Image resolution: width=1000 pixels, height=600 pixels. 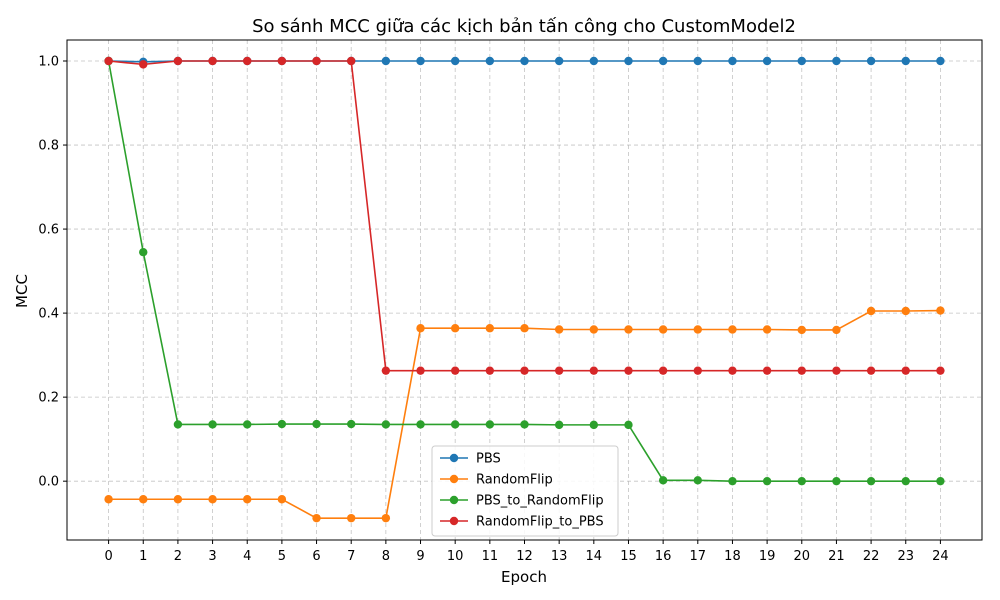 I want to click on legend-label: RandomFlip, so click(x=514, y=480).